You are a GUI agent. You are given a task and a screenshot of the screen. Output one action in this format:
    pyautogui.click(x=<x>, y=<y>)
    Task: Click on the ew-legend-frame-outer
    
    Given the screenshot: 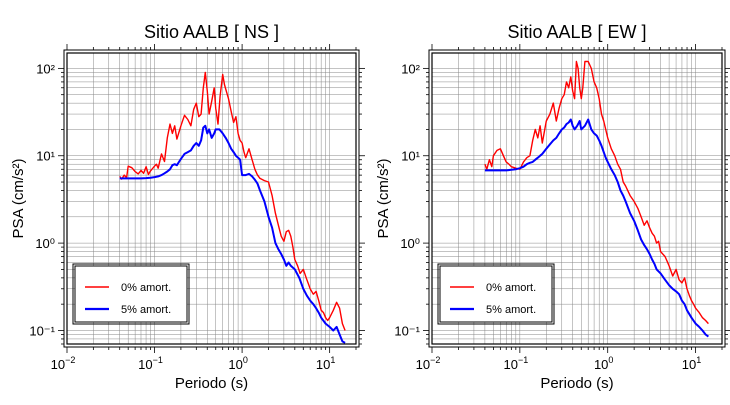 What is the action you would take?
    pyautogui.click(x=496, y=294)
    